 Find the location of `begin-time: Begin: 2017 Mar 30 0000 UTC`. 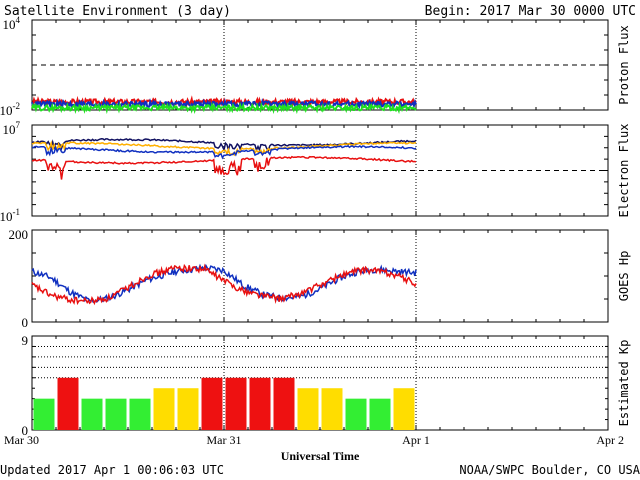

begin-time: Begin: 2017 Mar 30 0000 UTC is located at coordinates (530, 11).